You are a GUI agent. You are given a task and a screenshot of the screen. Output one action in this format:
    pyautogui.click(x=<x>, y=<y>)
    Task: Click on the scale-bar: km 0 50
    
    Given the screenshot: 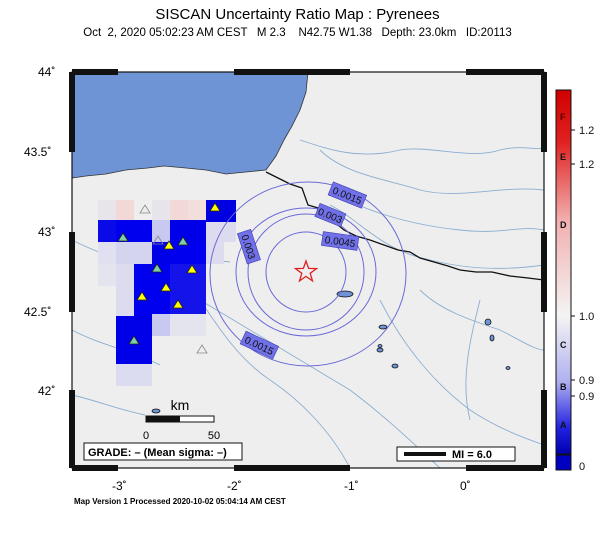 What is the action you would take?
    pyautogui.click(x=181, y=419)
    